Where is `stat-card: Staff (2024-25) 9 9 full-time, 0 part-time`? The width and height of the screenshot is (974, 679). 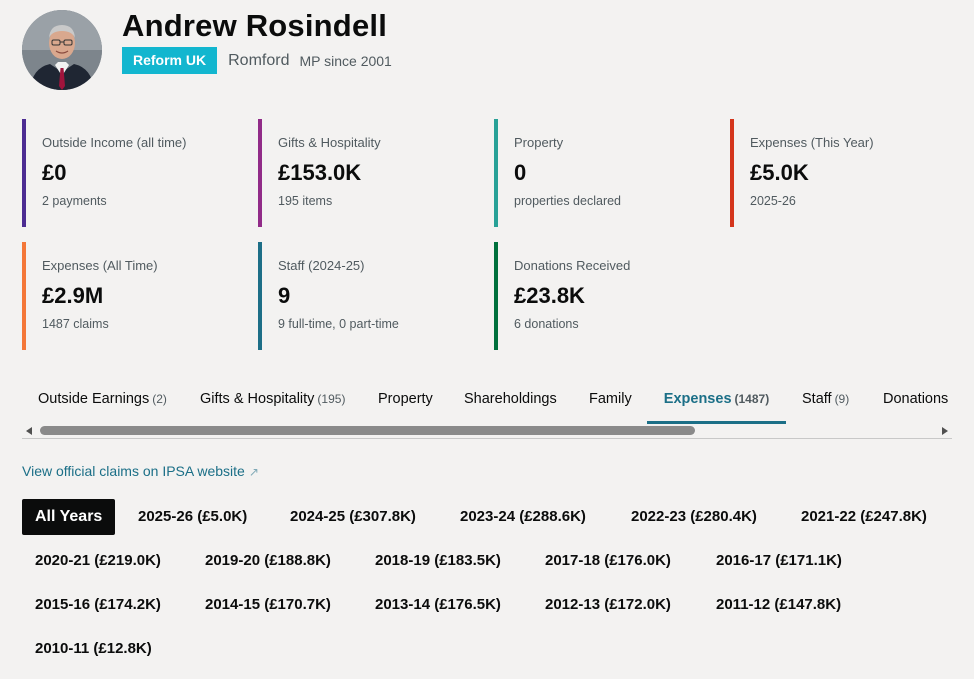 stat-card: Staff (2024-25) 9 9 full-time, 0 part-time is located at coordinates (358, 296).